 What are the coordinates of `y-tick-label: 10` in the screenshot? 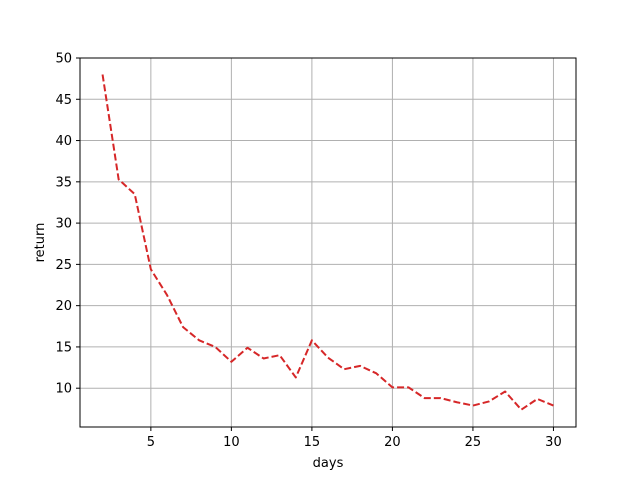 It's located at (63, 389).